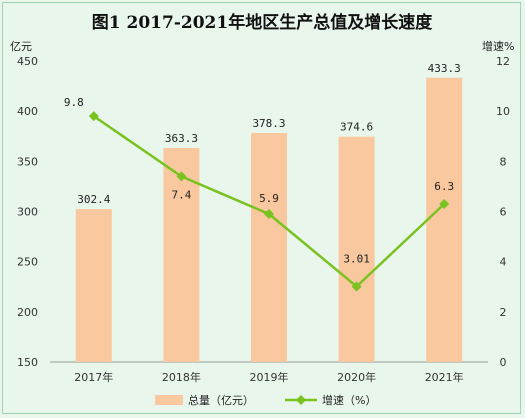 The image size is (525, 418). Describe the element at coordinates (27, 362) in the screenshot. I see `left-tick-label: 150` at that location.